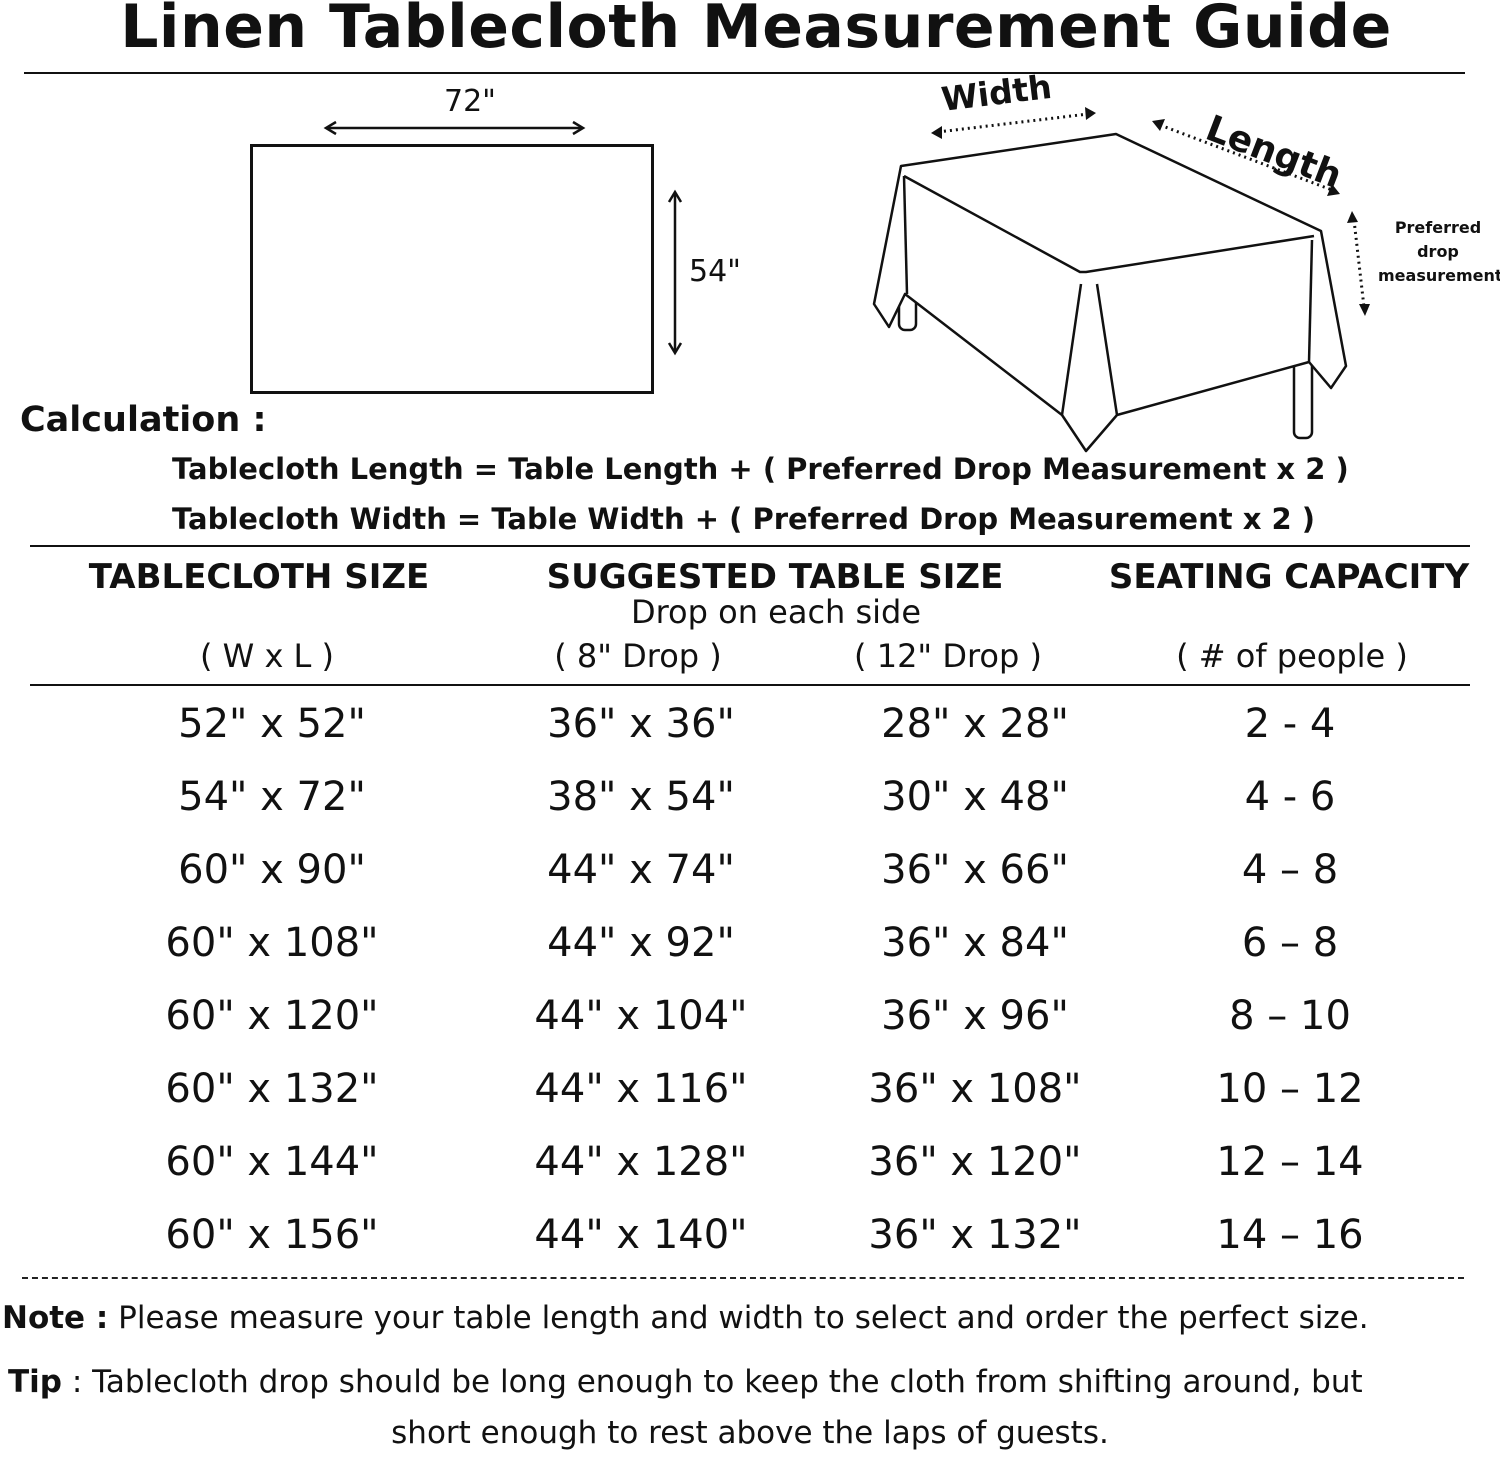 The height and width of the screenshot is (1458, 1500). Describe the element at coordinates (272, 1235) in the screenshot. I see `cell-tablecloth-size: 60" x 156"` at that location.